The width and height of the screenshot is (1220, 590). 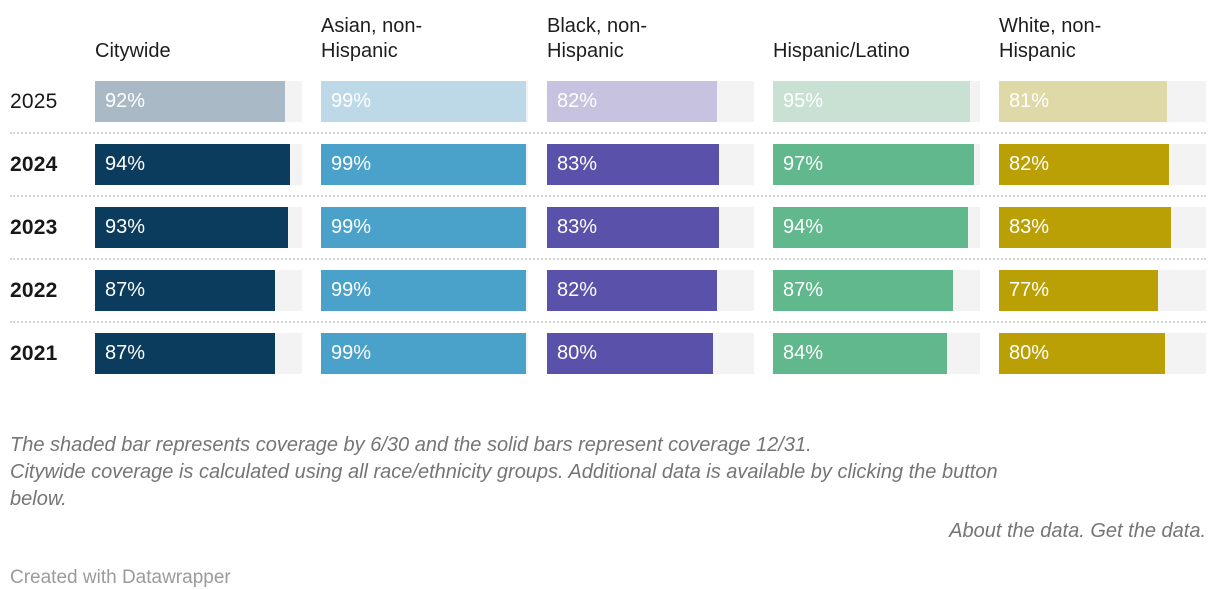 What do you see at coordinates (1029, 290) in the screenshot?
I see `bar-value-label: 77%` at bounding box center [1029, 290].